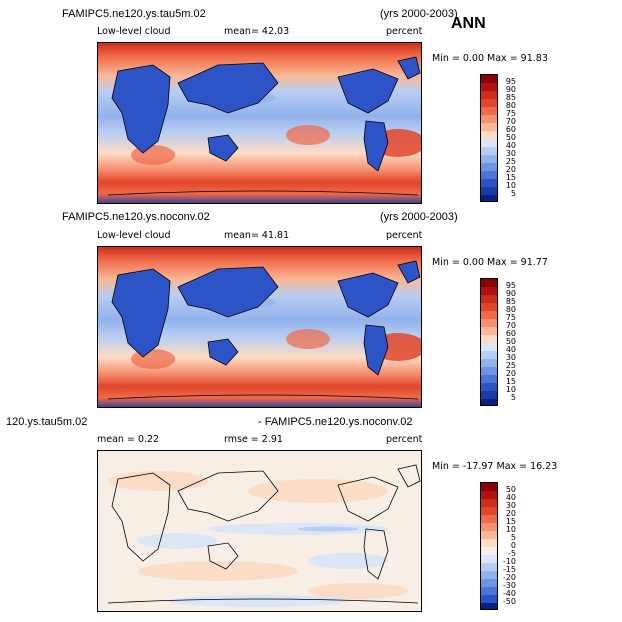 This screenshot has width=622, height=622. I want to click on panel1-colorbar, so click(489, 138).